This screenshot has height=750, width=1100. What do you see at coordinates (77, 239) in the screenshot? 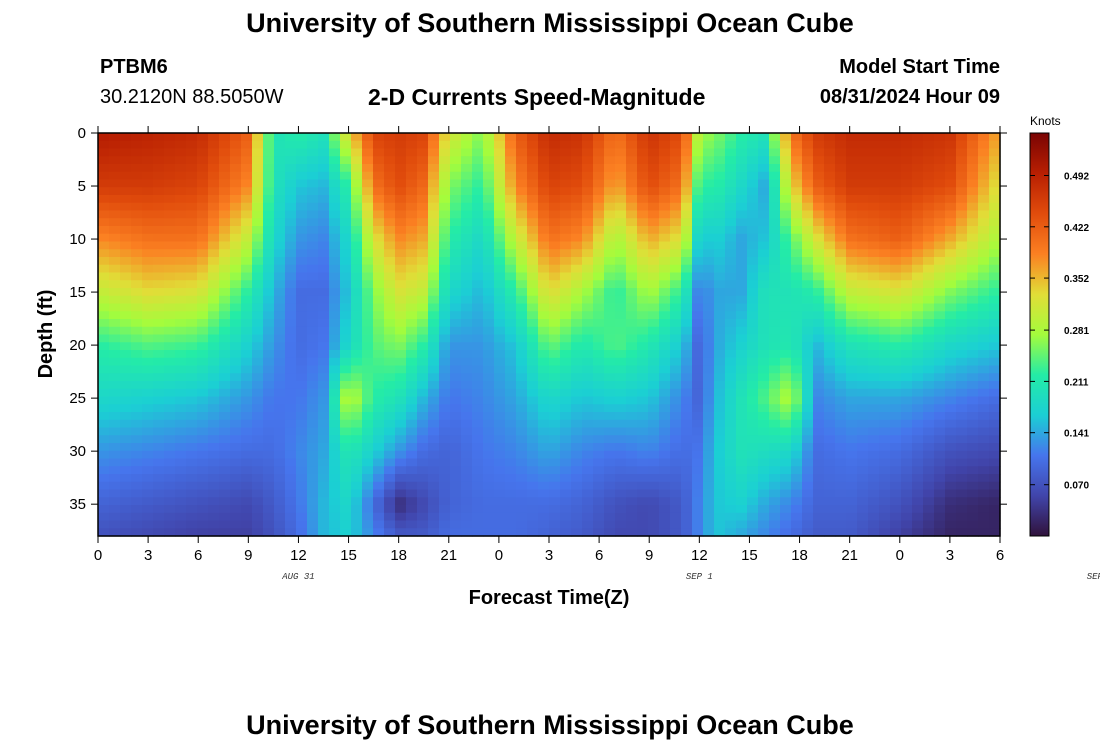
I see `y-tick-label: 10` at bounding box center [77, 239].